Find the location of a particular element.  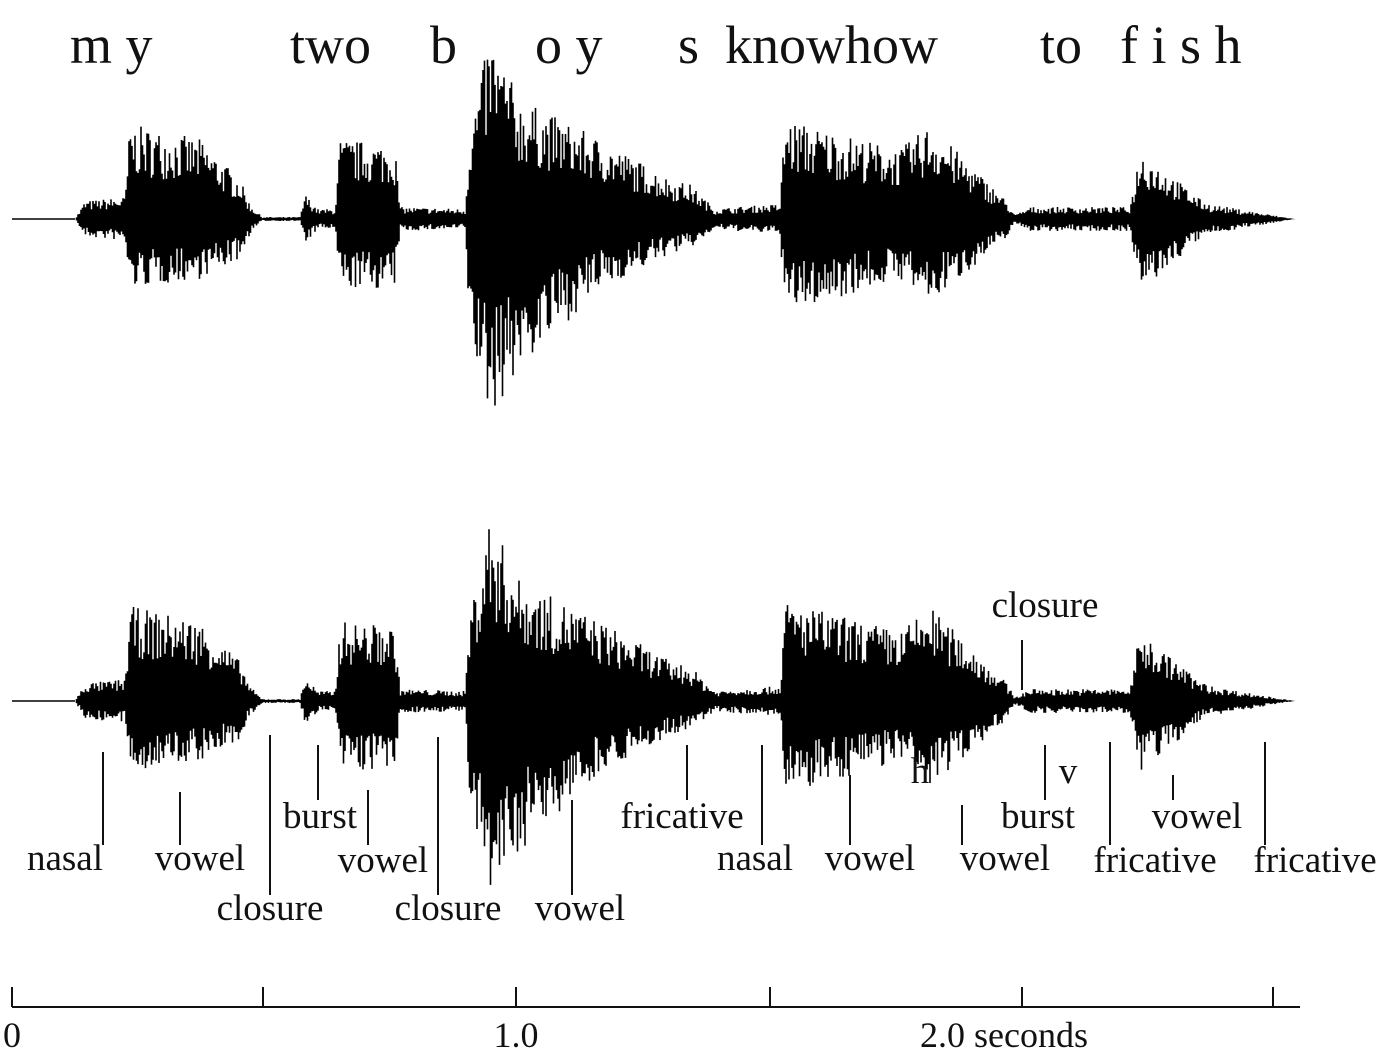

word: f i s h is located at coordinates (1181, 45).